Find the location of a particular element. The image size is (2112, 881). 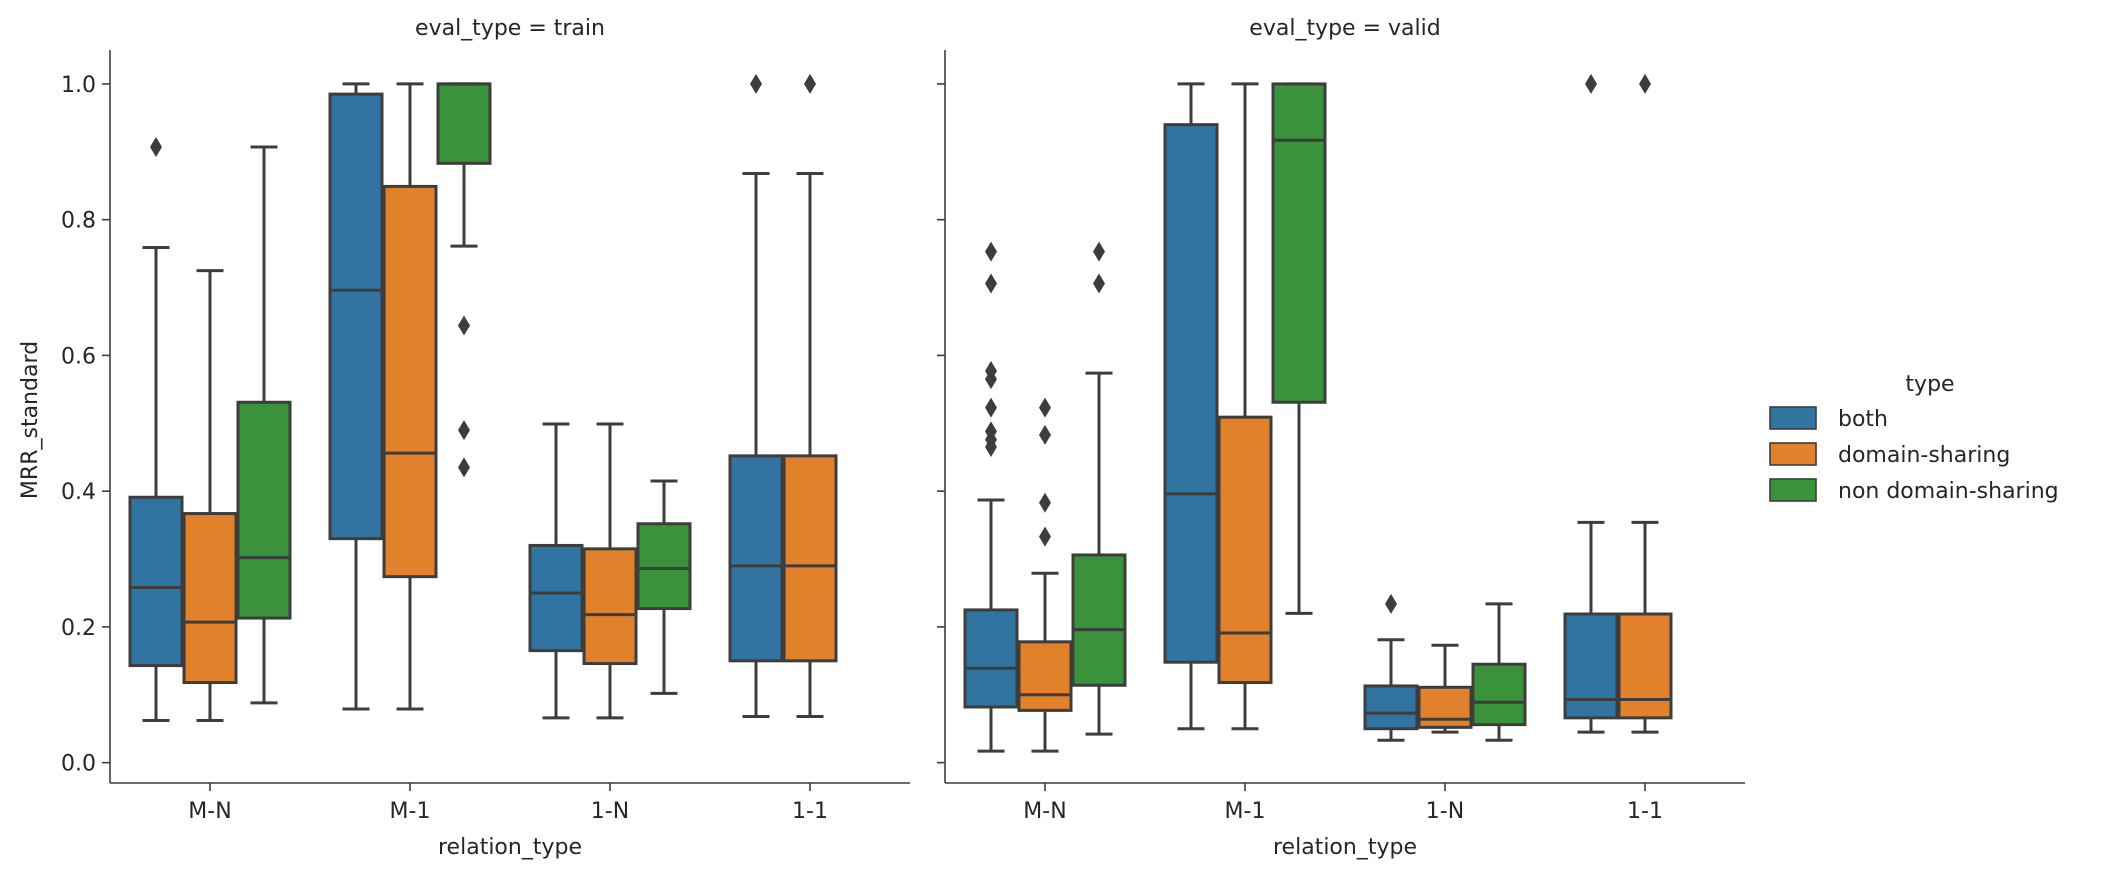

legend-swatch-non-domain-sharing is located at coordinates (1793, 490).